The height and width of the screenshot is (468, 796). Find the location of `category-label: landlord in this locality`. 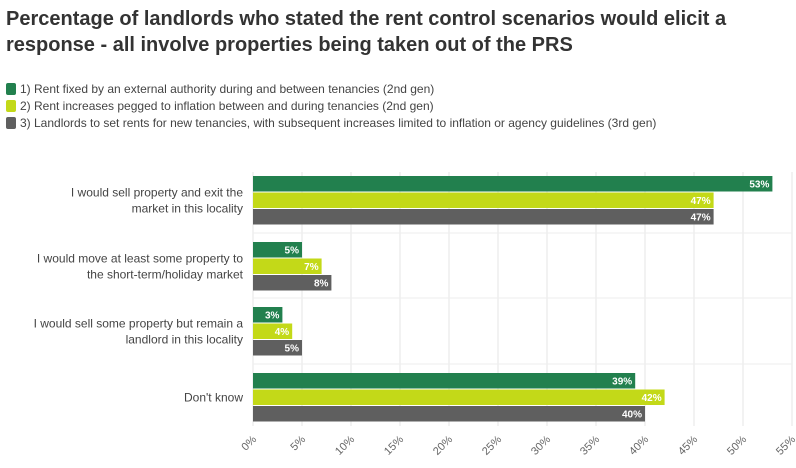

category-label: landlord in this locality is located at coordinates (184, 339).